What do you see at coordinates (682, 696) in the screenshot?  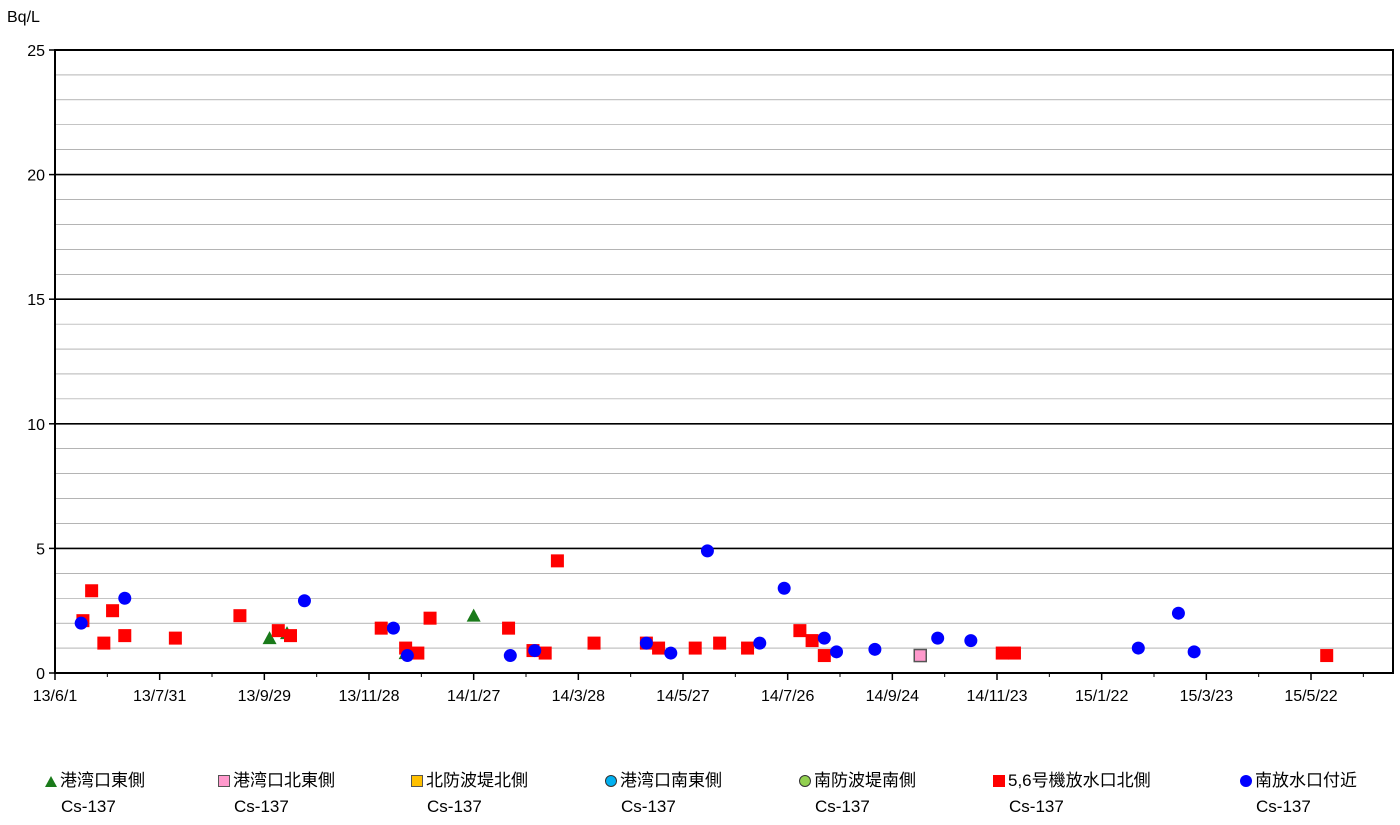 I see `x-tick-label: 14/5/27` at bounding box center [682, 696].